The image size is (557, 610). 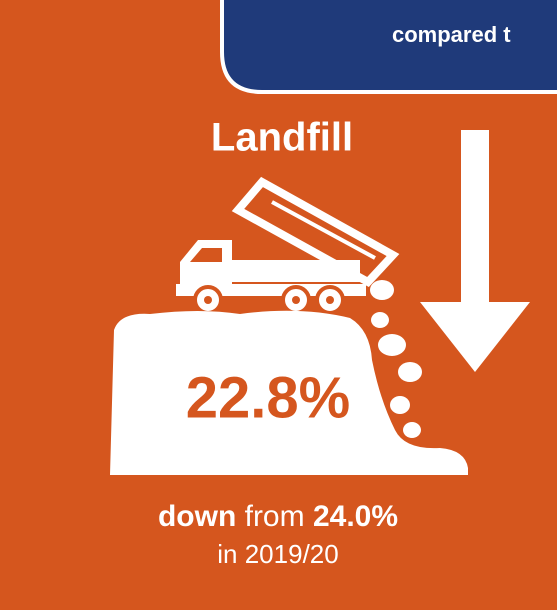 I want to click on comparison-middle: from, so click(x=275, y=516).